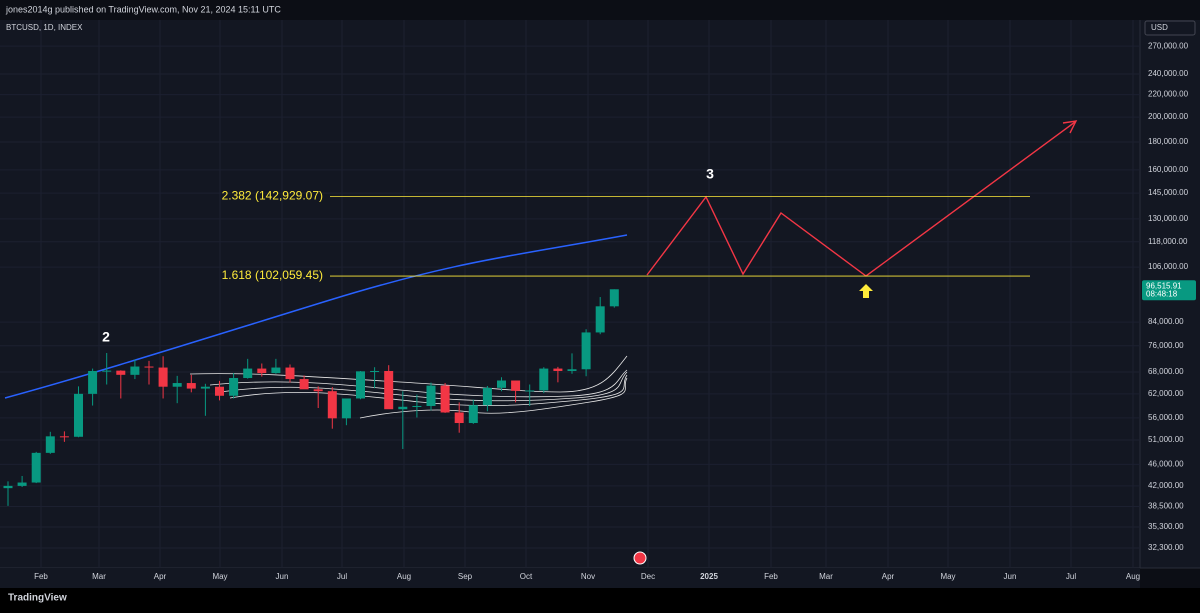 This screenshot has width=1200, height=613. I want to click on price-tick-label: 76,000.00, so click(1166, 345).